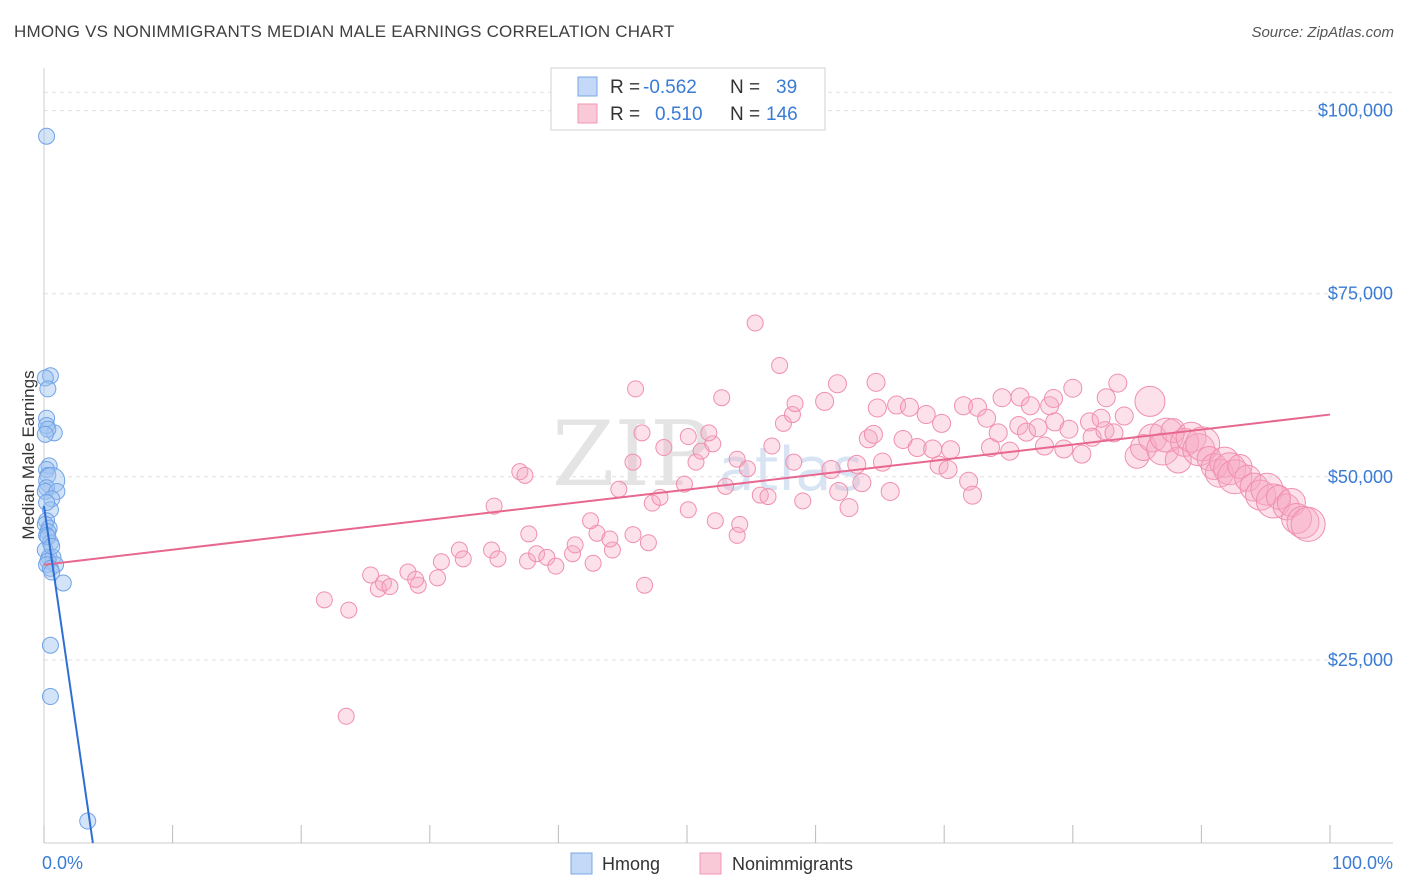 The image size is (1406, 892). Describe the element at coordinates (66, 478) in the screenshot. I see `hmong-series` at that location.